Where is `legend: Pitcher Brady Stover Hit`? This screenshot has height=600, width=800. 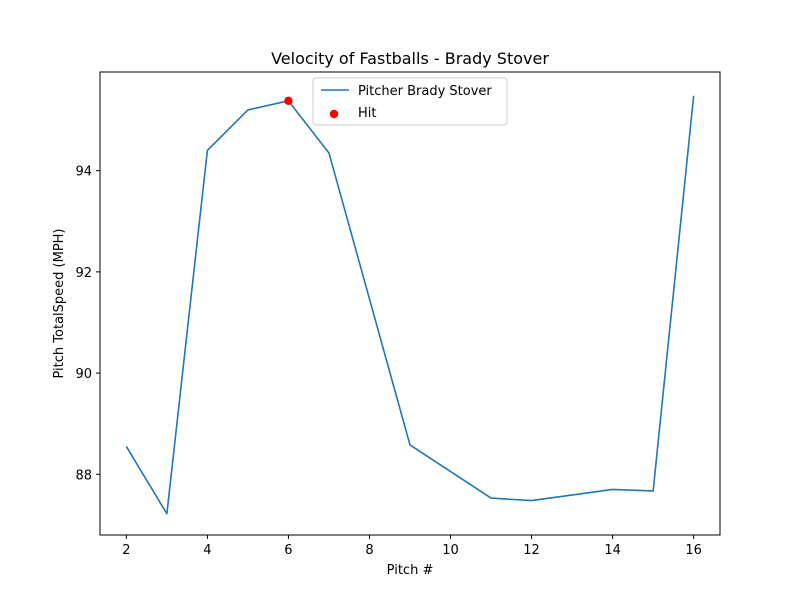 legend: Pitcher Brady Stover Hit is located at coordinates (410, 101).